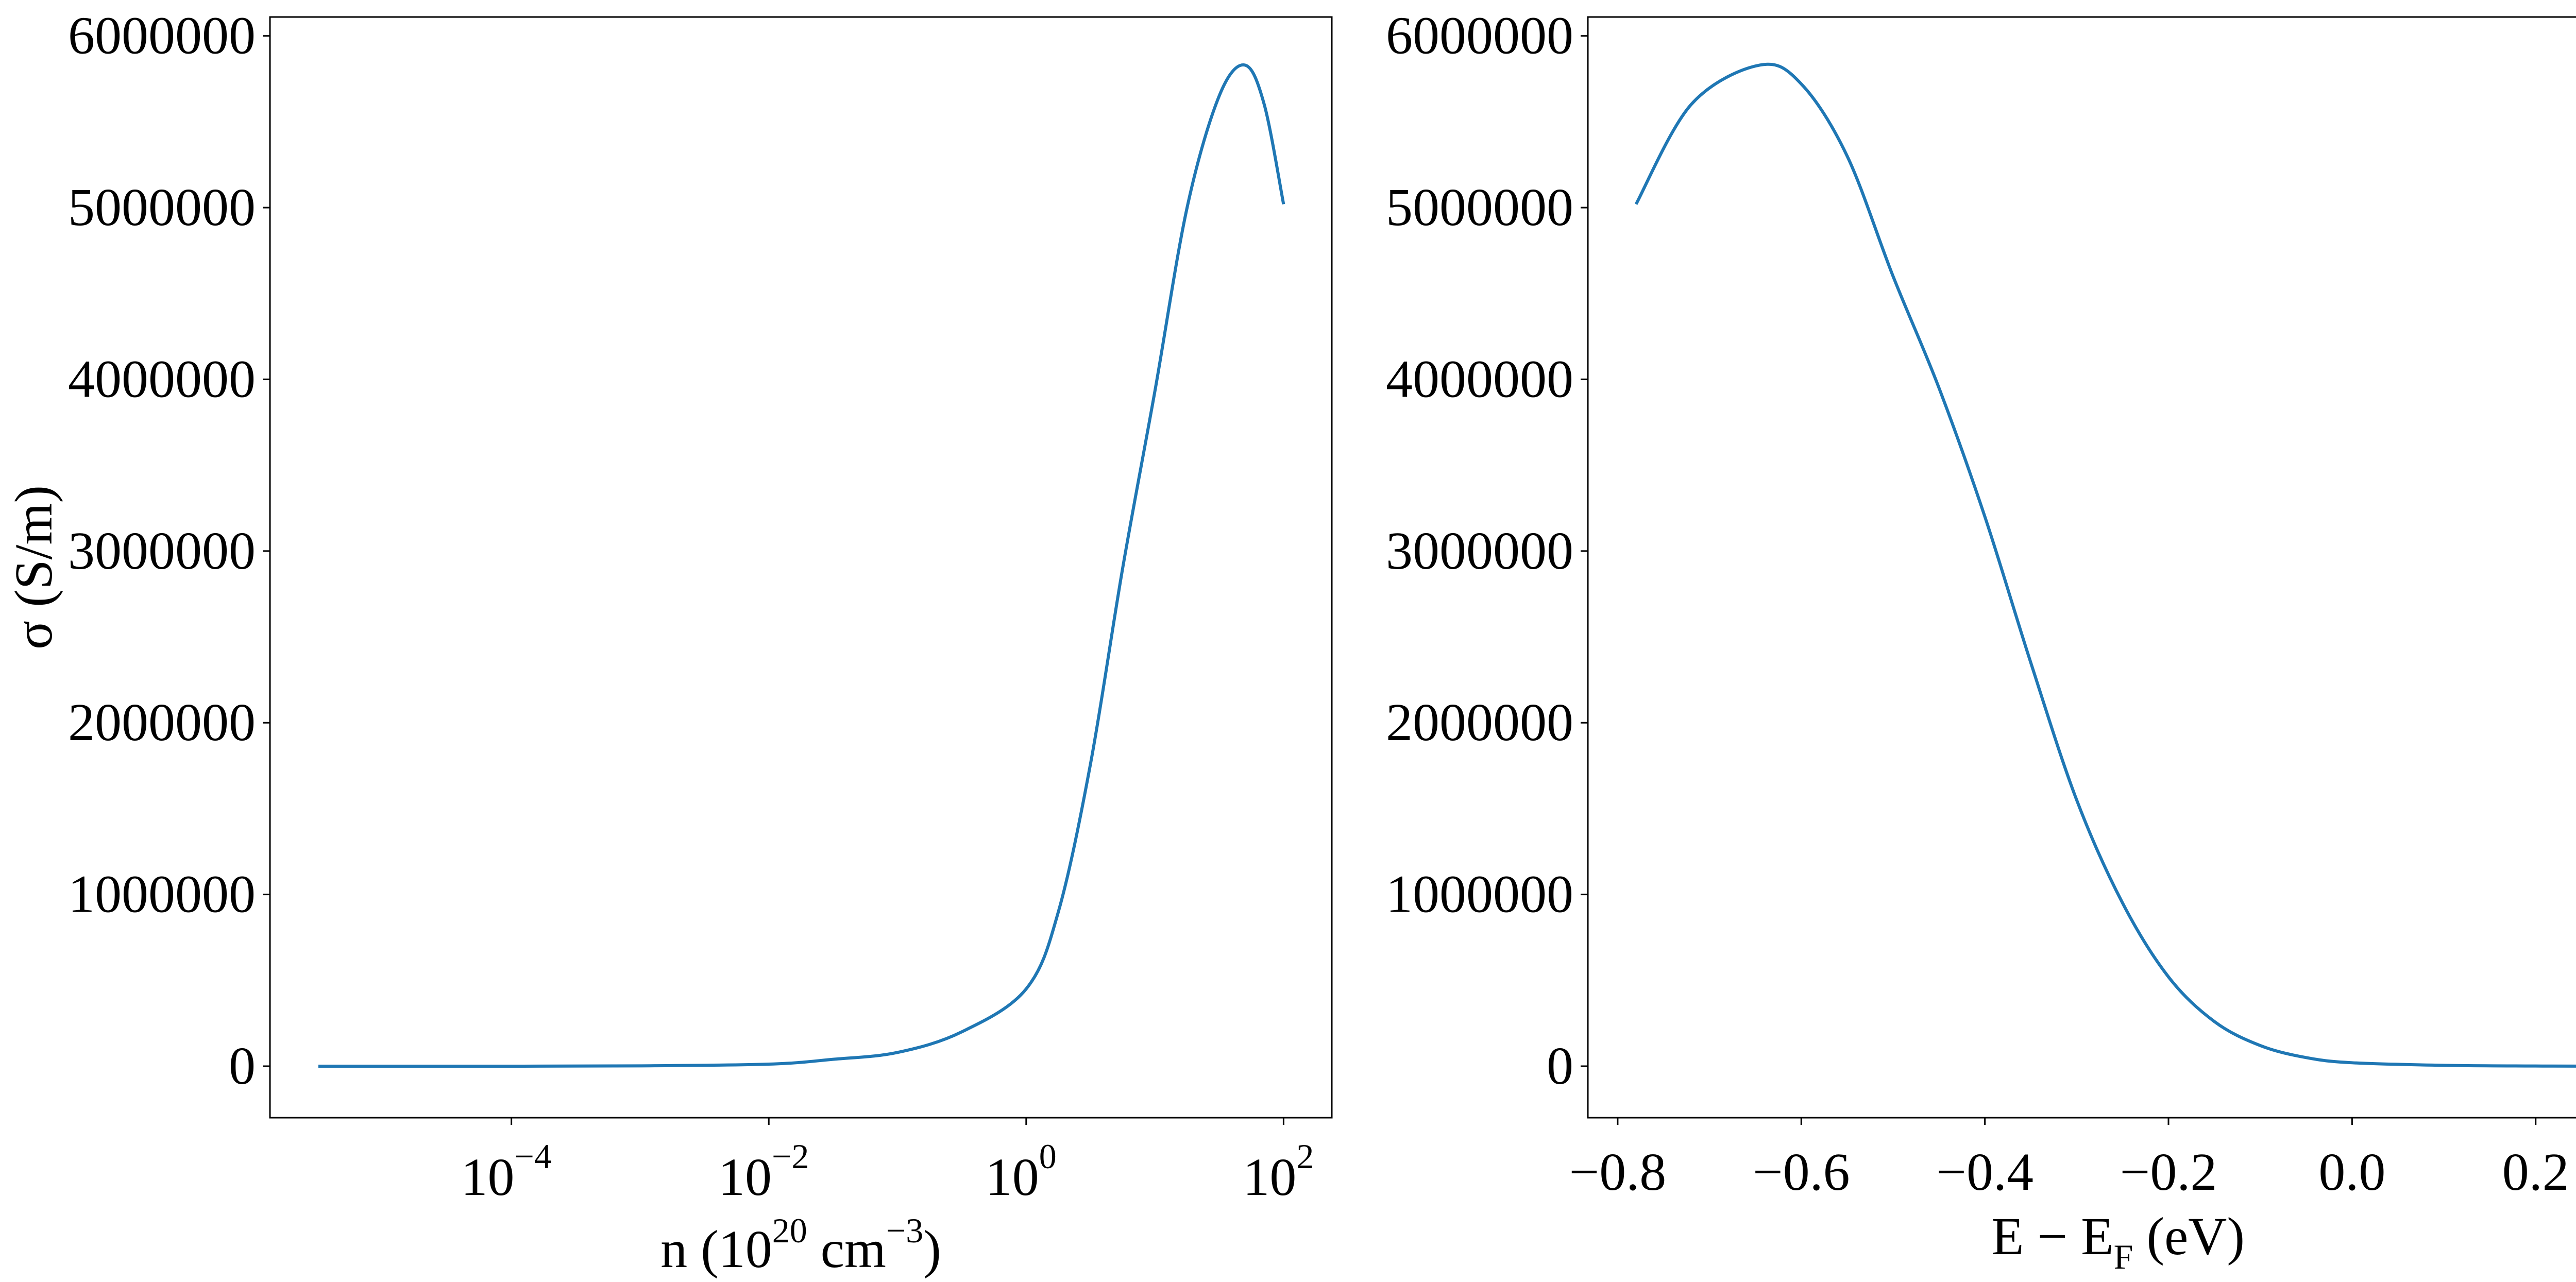  I want to click on x-label-sup: −3, so click(904, 1230).